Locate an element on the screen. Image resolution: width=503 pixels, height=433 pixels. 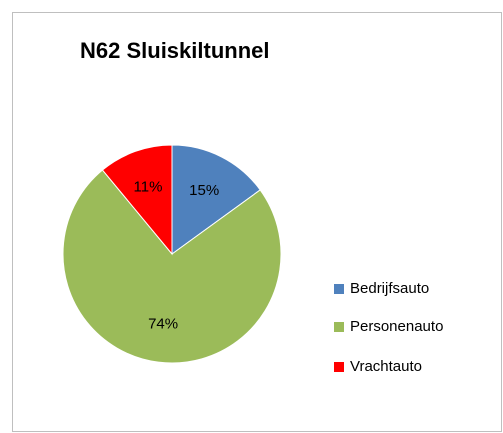
legend-label: Vrachtauto is located at coordinates (386, 366).